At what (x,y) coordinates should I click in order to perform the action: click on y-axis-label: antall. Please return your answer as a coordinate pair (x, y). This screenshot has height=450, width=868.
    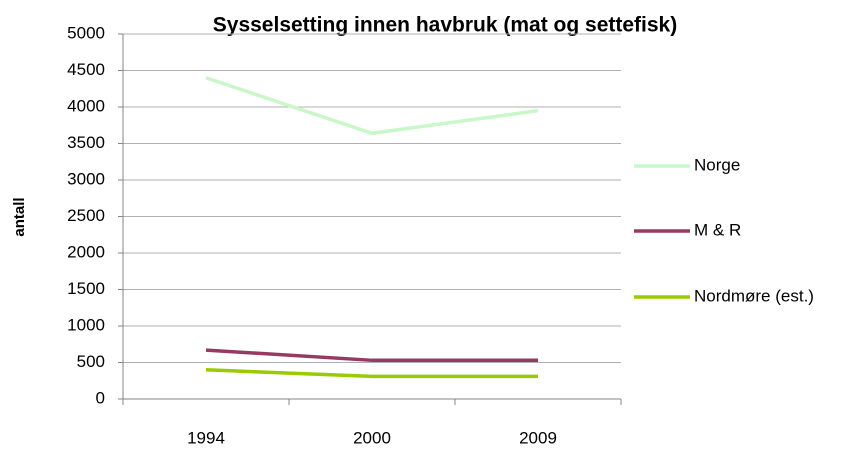
    Looking at the image, I should click on (19, 216).